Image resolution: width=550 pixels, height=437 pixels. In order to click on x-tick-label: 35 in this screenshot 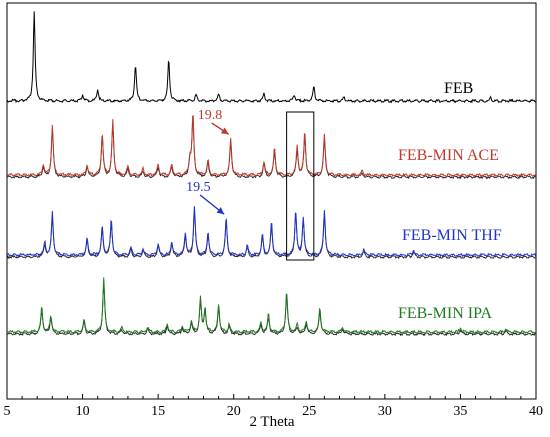, I will do `click(460, 411)`.